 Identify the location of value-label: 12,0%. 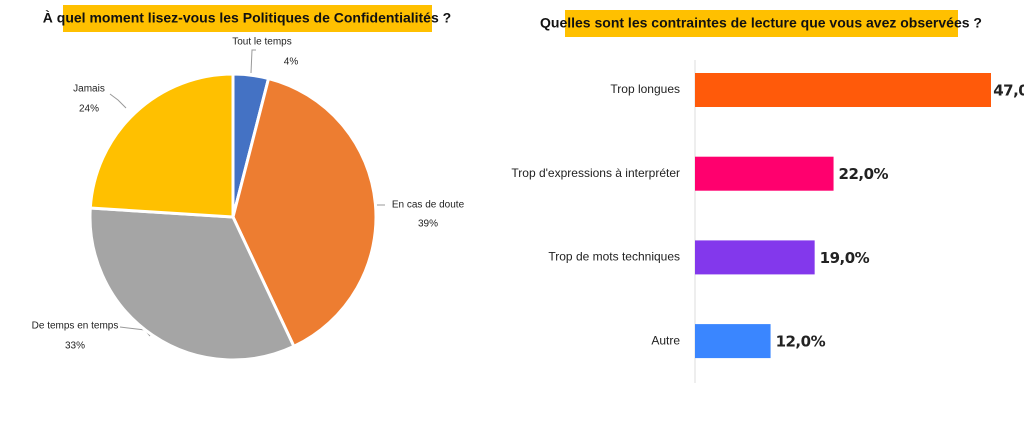
(801, 342).